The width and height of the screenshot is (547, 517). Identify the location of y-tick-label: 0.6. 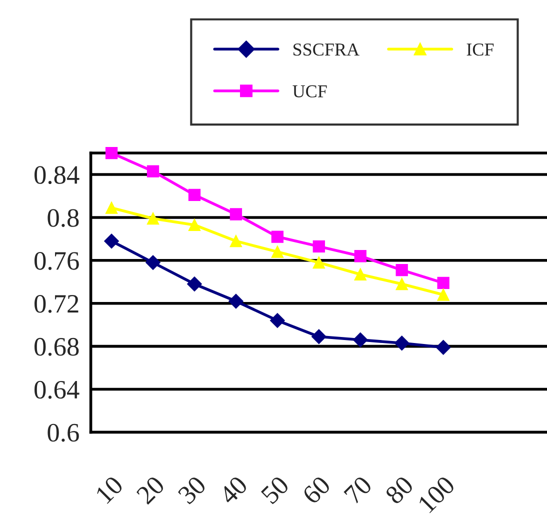
(63, 433).